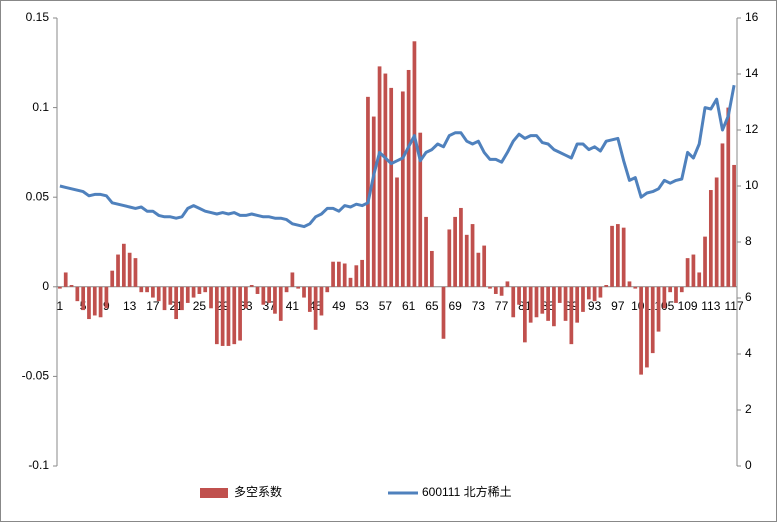 The width and height of the screenshot is (778, 523). I want to click on y2-tick-label: 2, so click(748, 409).